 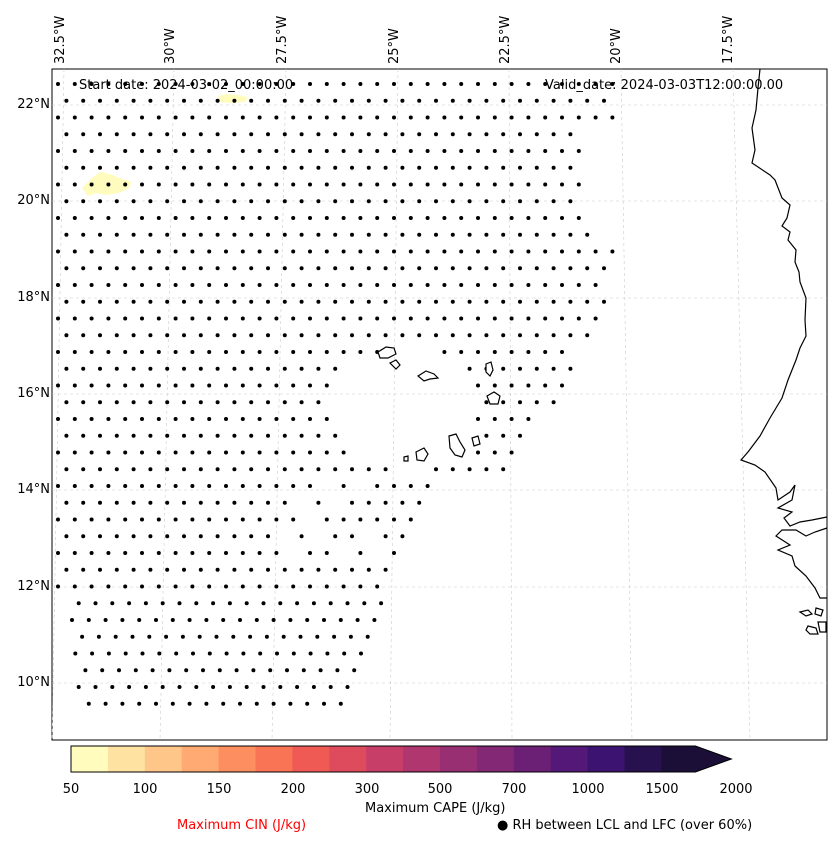 What do you see at coordinates (282, 39) in the screenshot?
I see `lon-label-27-5w: 27.5°W` at bounding box center [282, 39].